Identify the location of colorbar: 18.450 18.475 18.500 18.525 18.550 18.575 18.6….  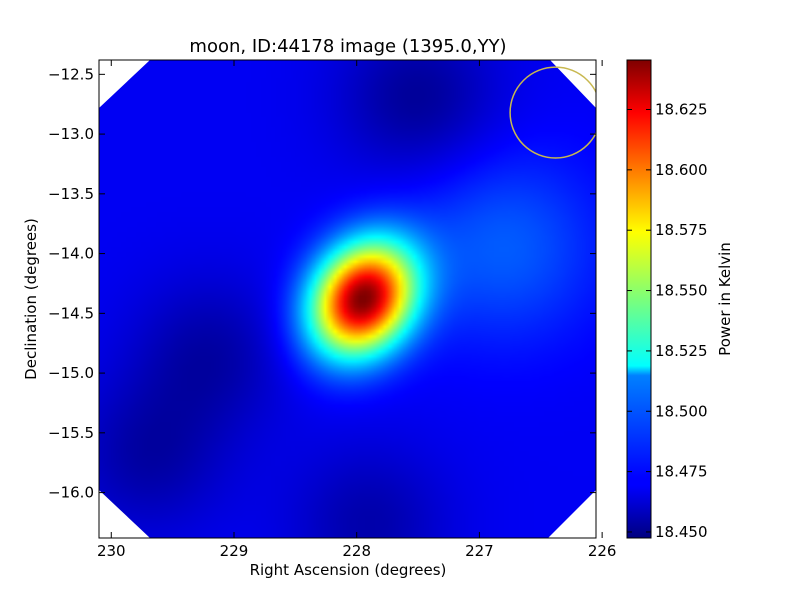
(680, 300).